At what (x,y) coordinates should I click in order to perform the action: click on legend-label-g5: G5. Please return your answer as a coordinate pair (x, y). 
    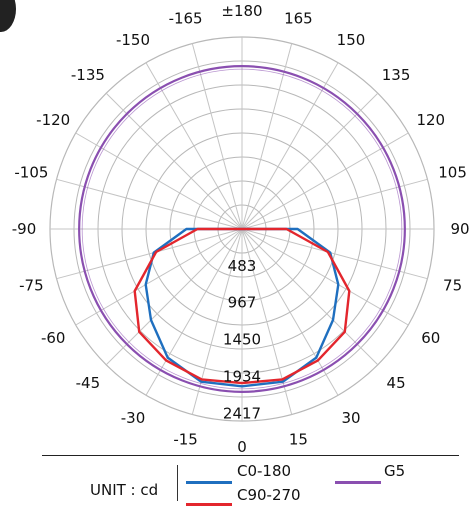
    Looking at the image, I should click on (395, 471).